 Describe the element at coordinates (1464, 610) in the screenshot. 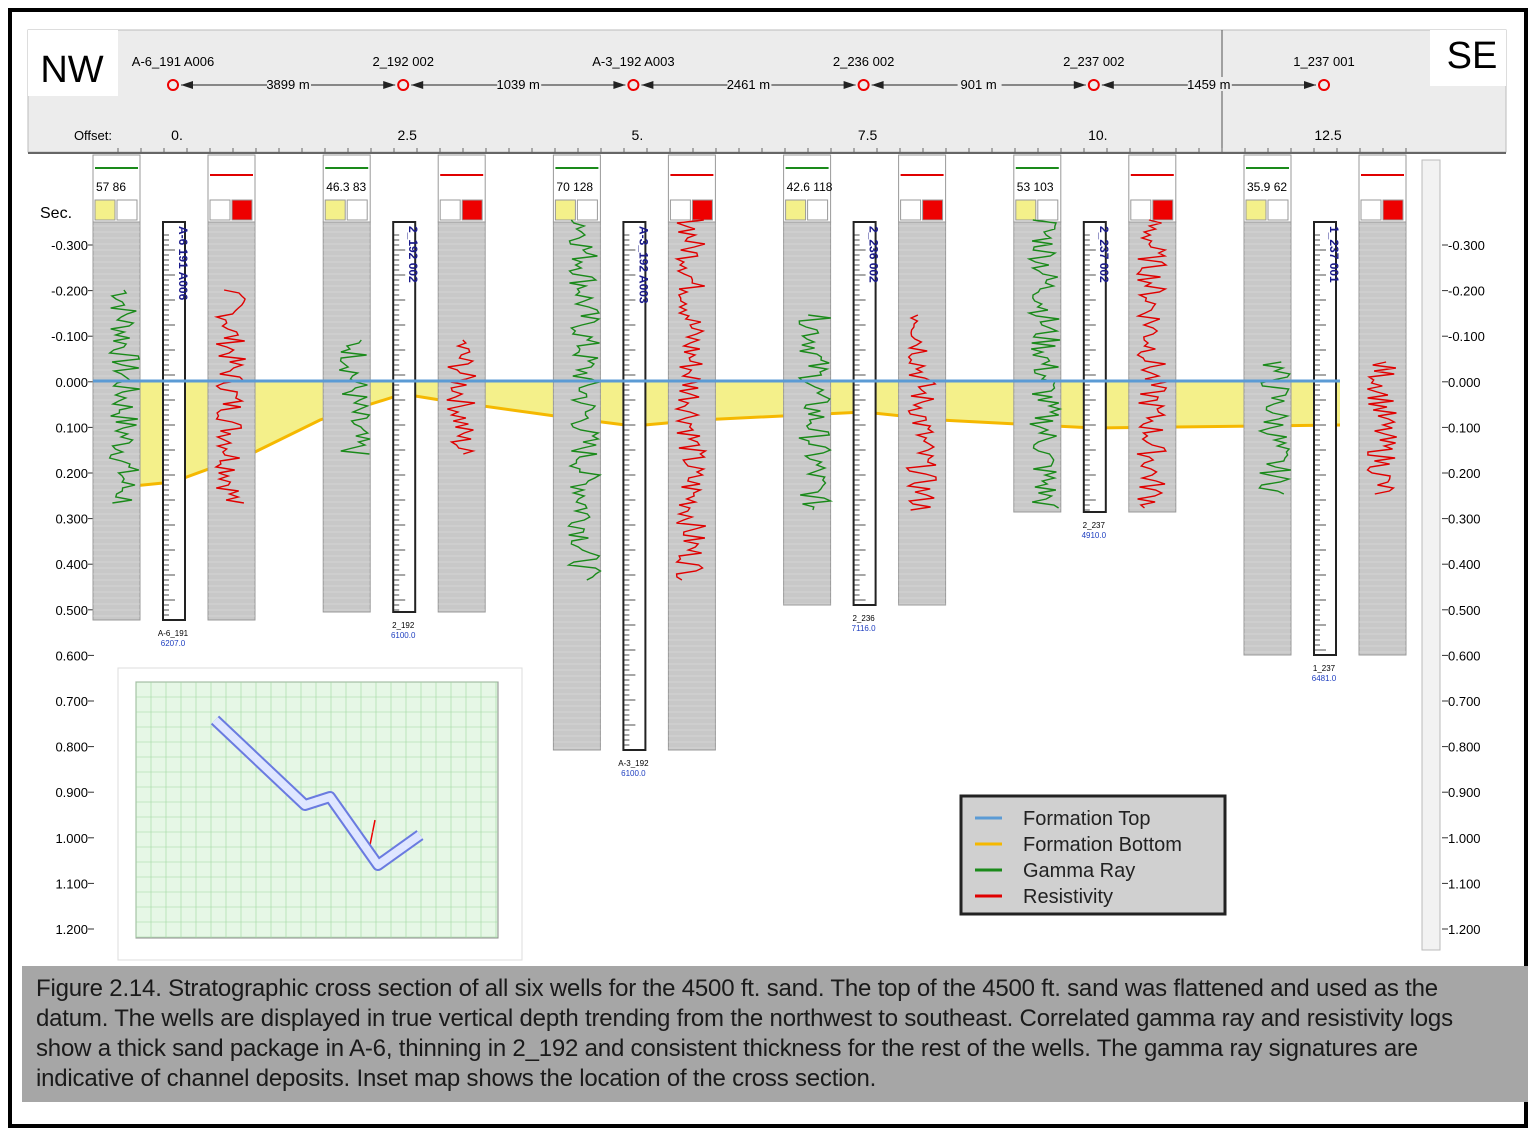

I see `depth-label-right: 0.500` at that location.